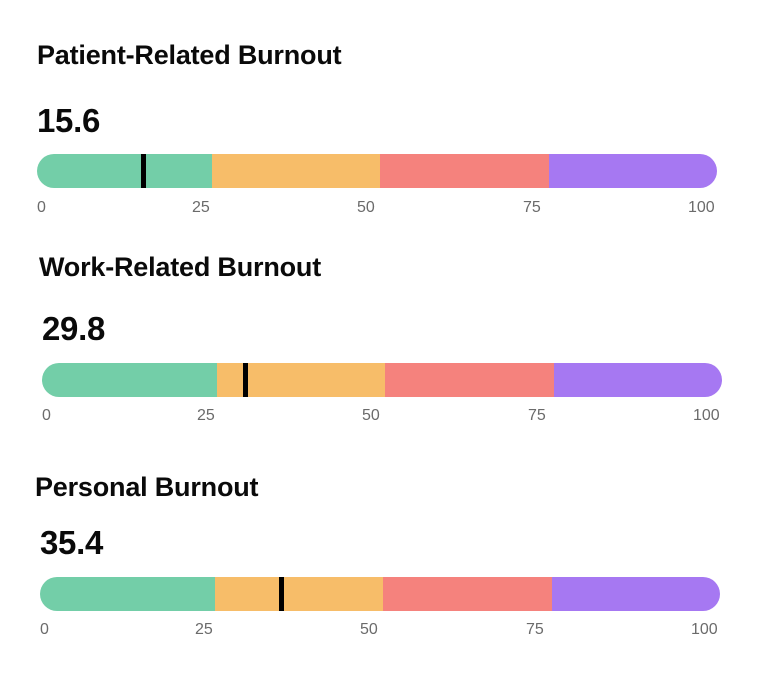 Image resolution: width=772 pixels, height=676 pixels. Describe the element at coordinates (189, 55) in the screenshot. I see `section-title: Patient-Related Burnout` at that location.